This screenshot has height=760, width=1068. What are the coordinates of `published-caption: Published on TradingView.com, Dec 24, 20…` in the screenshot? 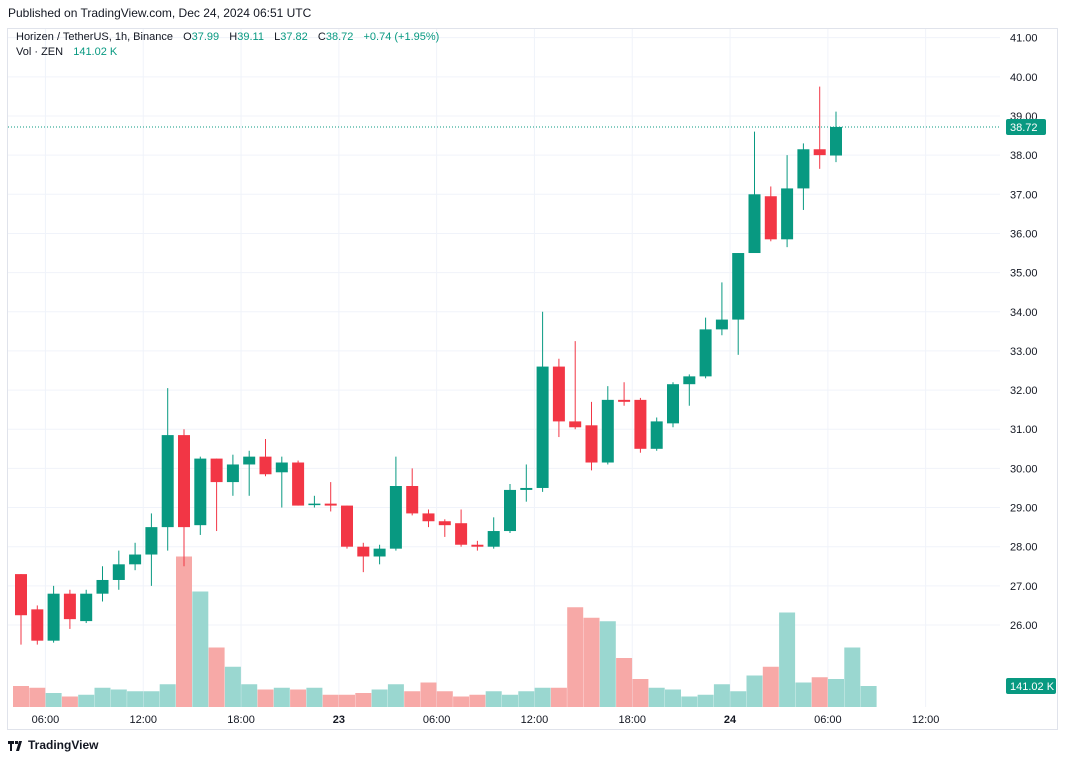 It's located at (160, 13).